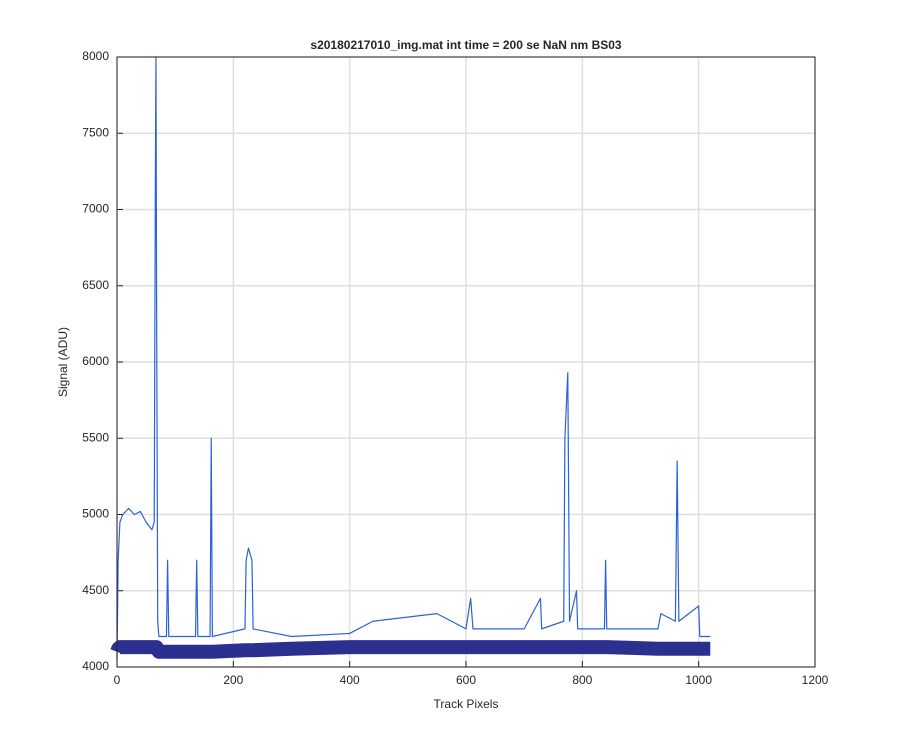  What do you see at coordinates (63, 362) in the screenshot?
I see `y-axis-label: Signal (ADU)` at bounding box center [63, 362].